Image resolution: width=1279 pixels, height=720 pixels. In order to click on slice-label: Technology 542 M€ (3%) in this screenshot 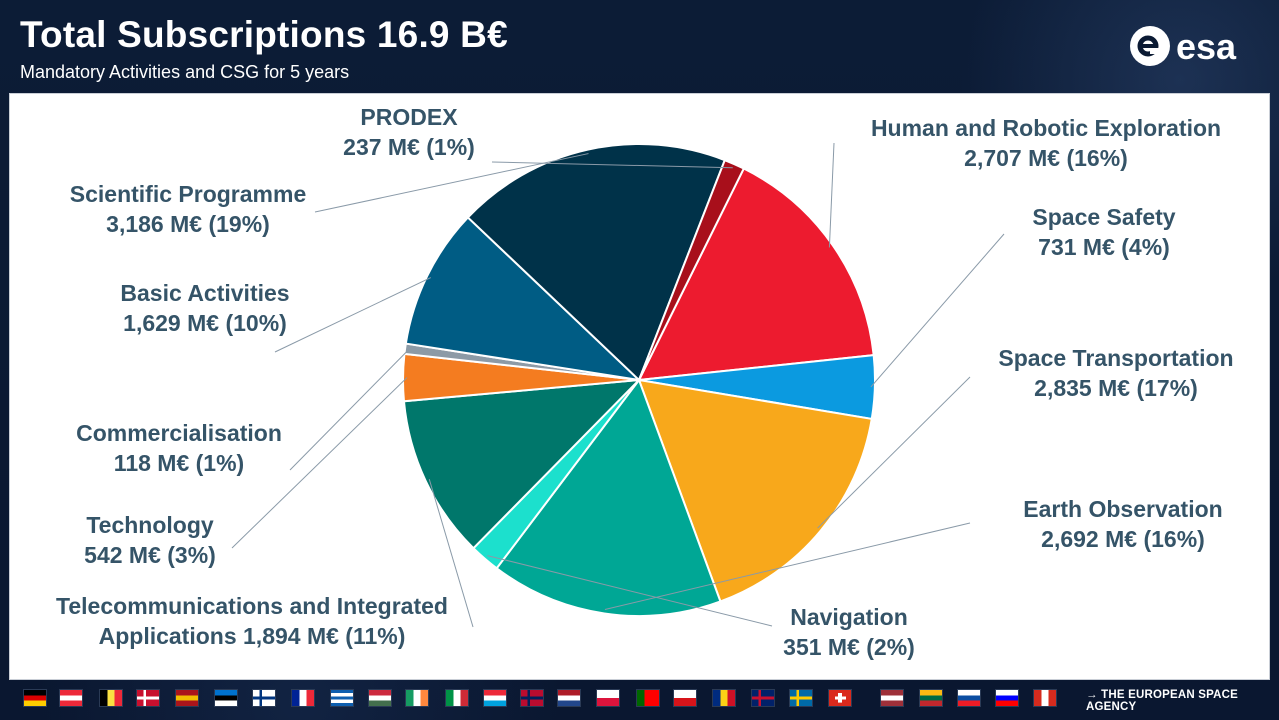, I will do `click(150, 540)`.